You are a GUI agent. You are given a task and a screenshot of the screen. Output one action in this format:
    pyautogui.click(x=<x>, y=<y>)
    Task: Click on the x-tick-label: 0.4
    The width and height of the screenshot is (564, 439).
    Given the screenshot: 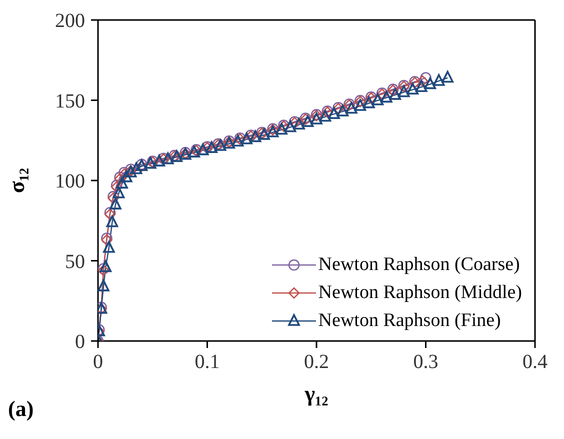 What is the action you would take?
    pyautogui.click(x=535, y=362)
    